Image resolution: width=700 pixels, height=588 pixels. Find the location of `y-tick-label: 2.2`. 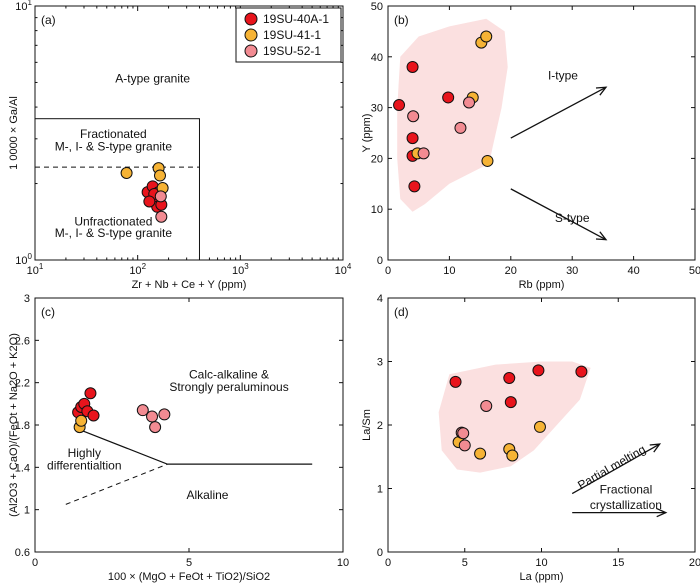

y-tick-label: 2.2 is located at coordinates (22, 384).